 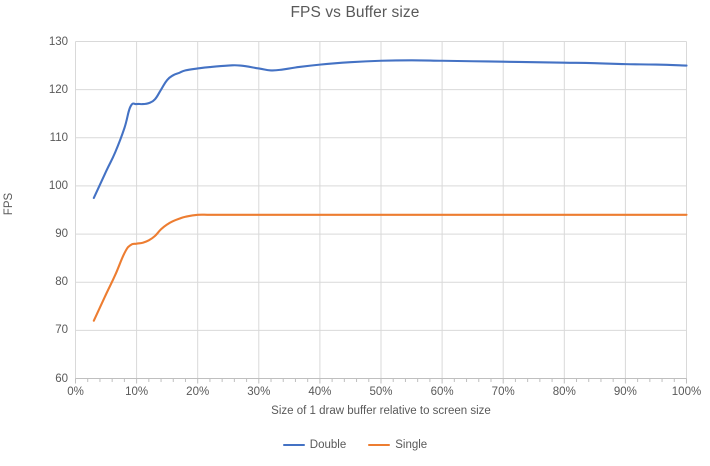 I want to click on y-tick-label: 120, so click(x=58, y=89).